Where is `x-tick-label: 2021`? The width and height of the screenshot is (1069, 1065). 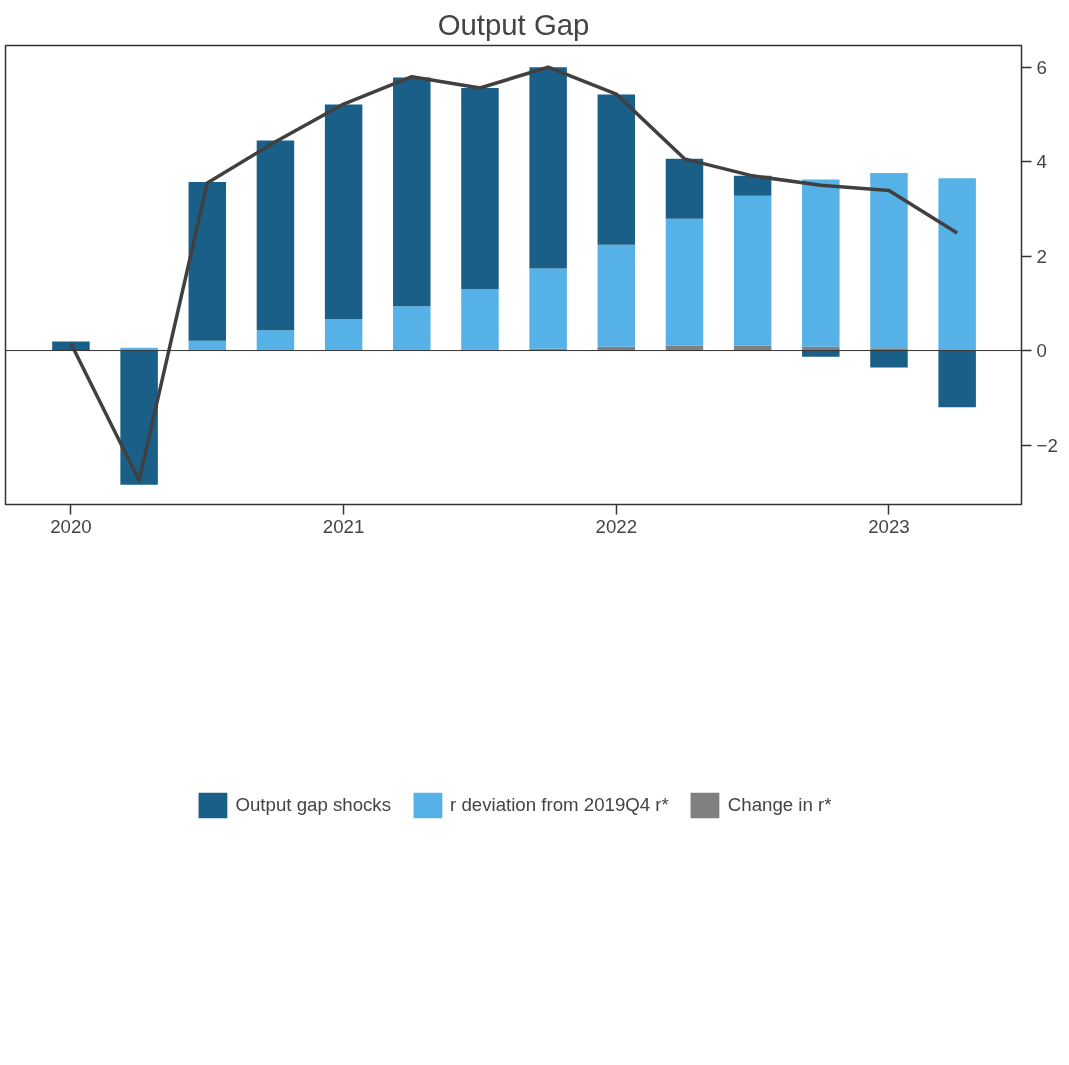 x-tick-label: 2021 is located at coordinates (343, 526).